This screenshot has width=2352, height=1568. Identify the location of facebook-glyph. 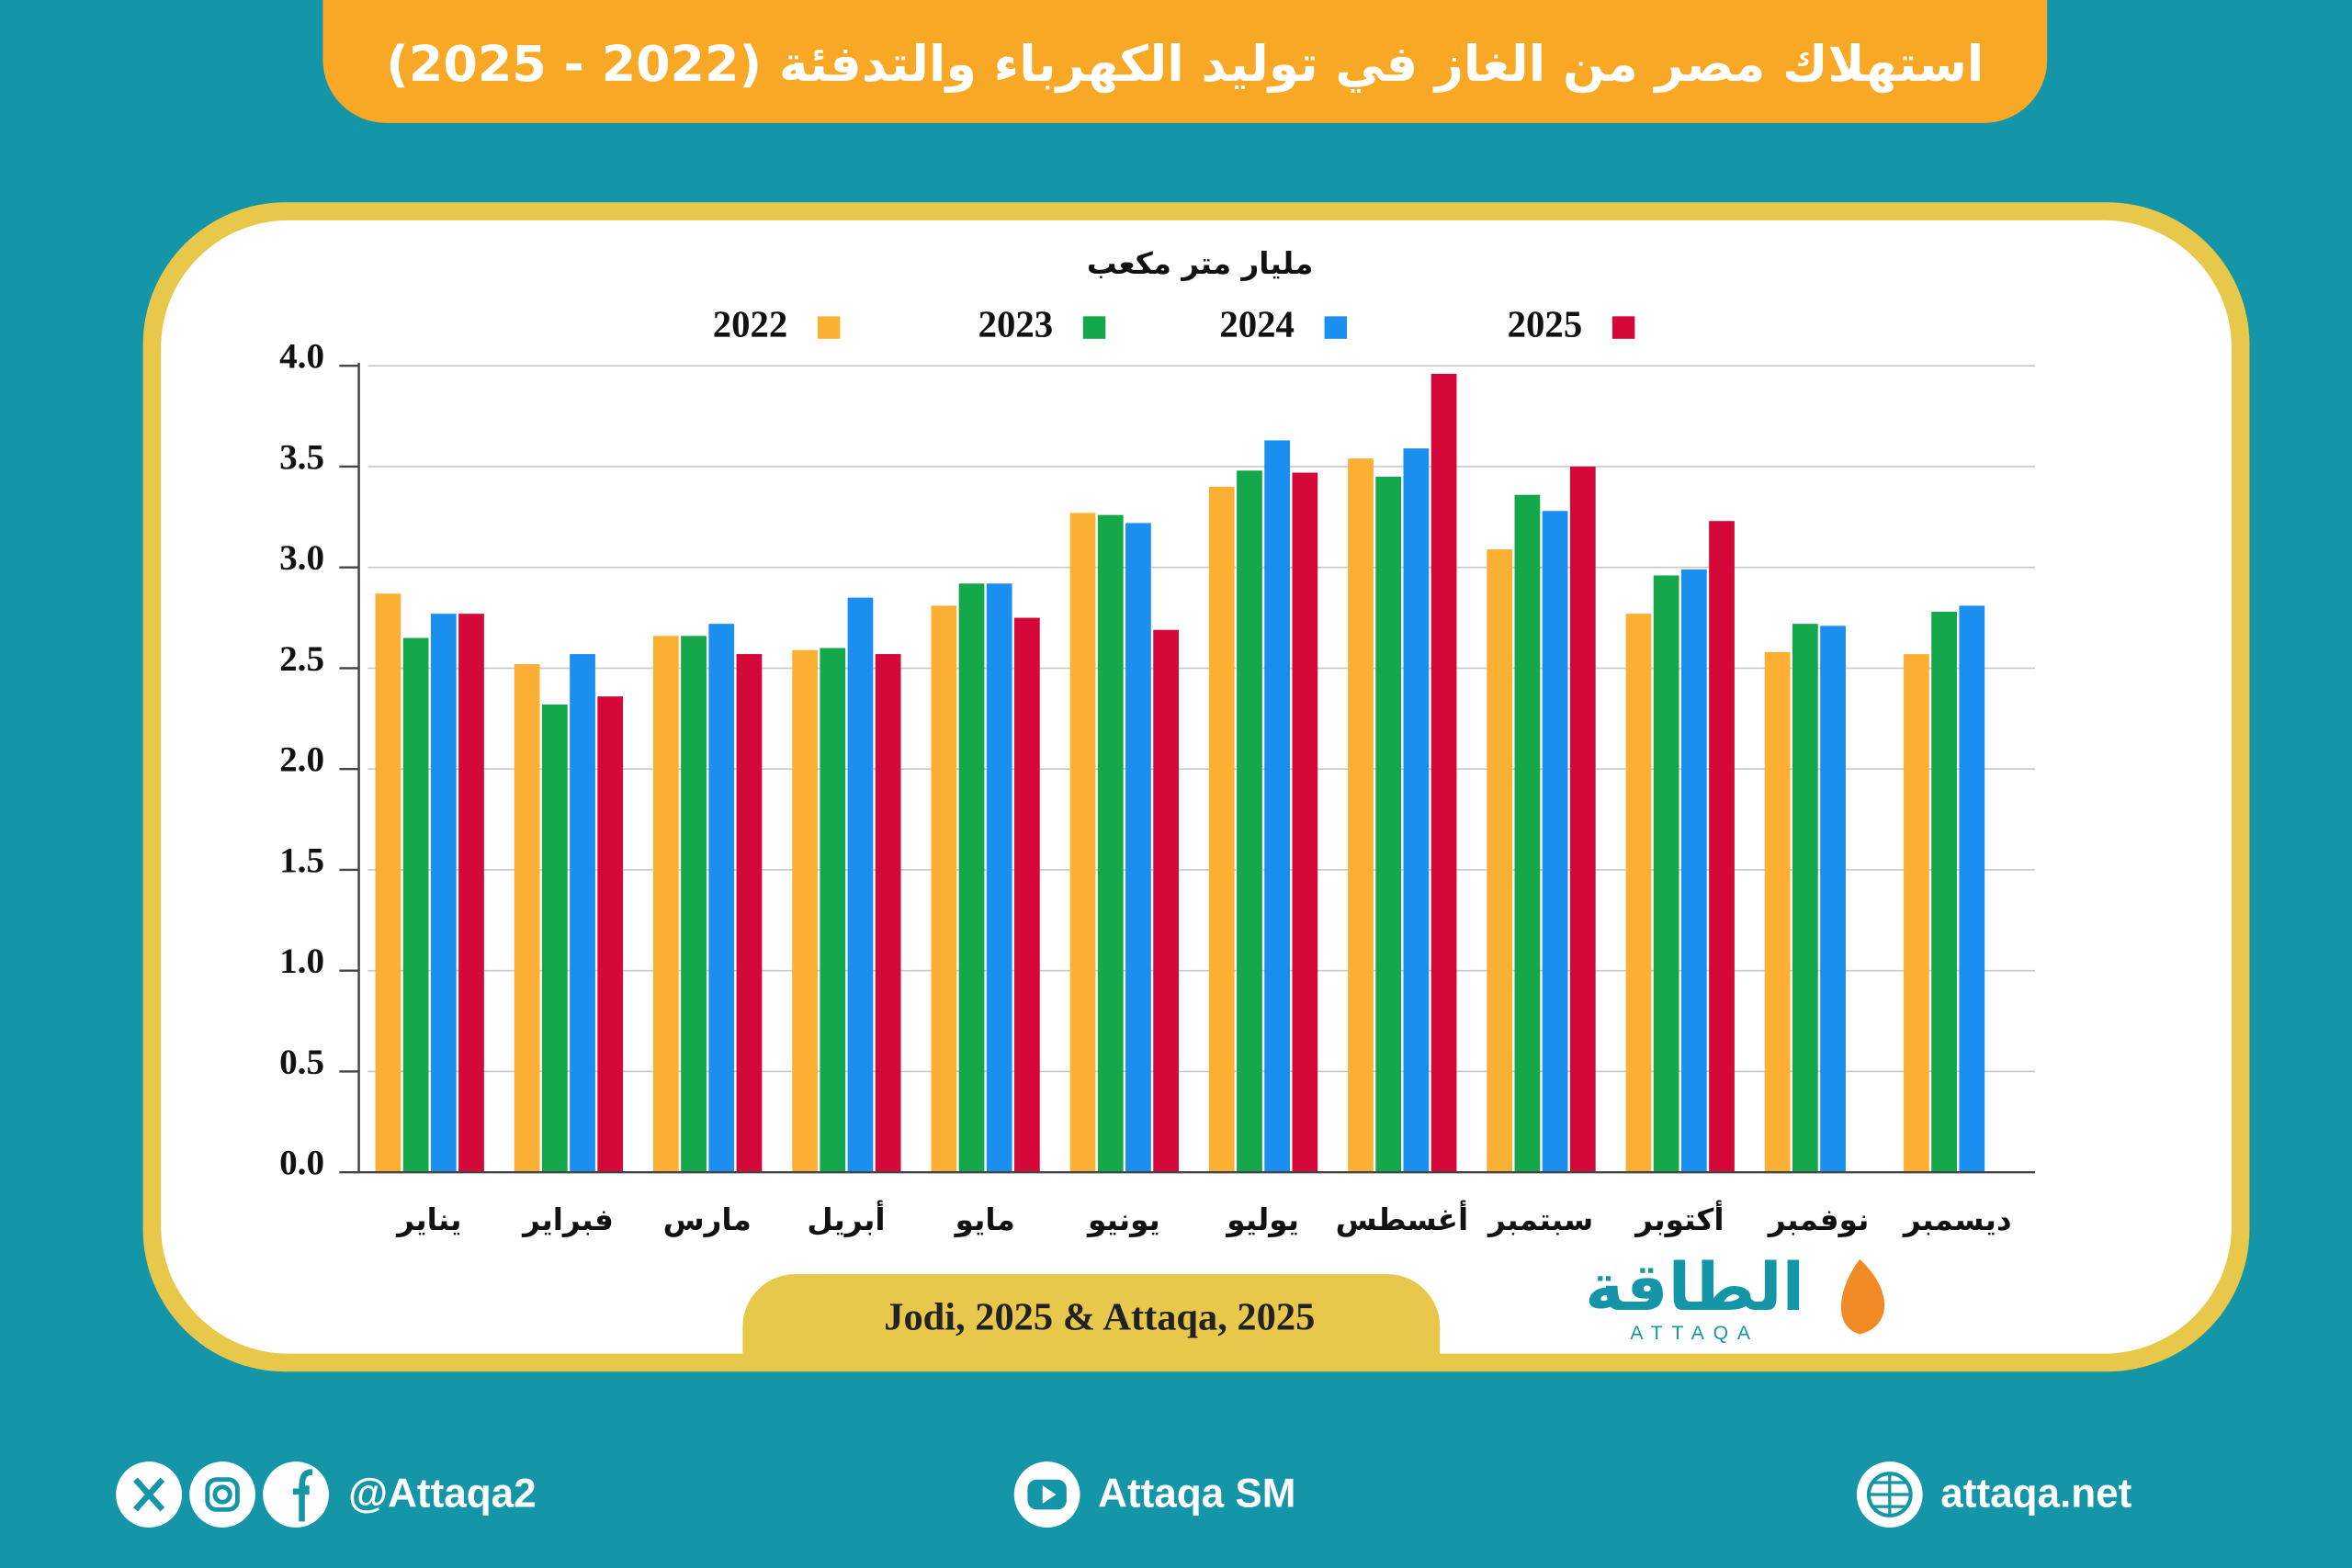
(303, 1496).